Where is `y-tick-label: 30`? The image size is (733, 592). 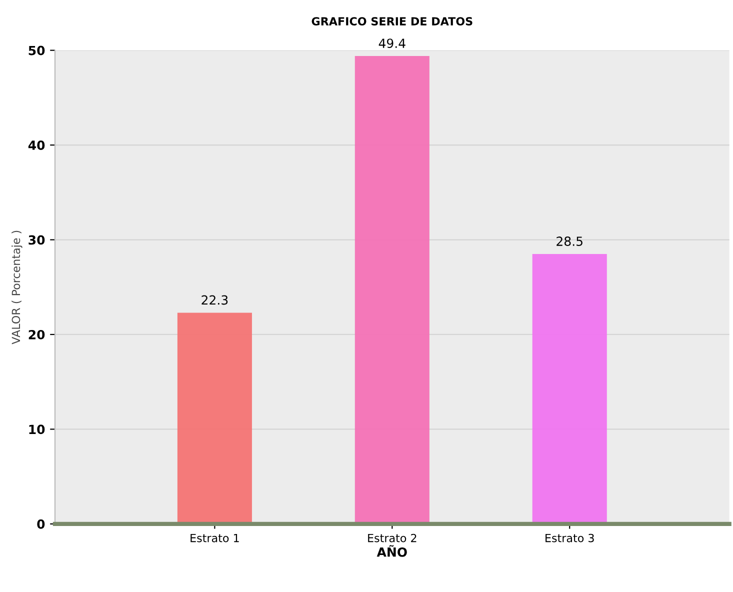 y-tick-label: 30 is located at coordinates (36, 240).